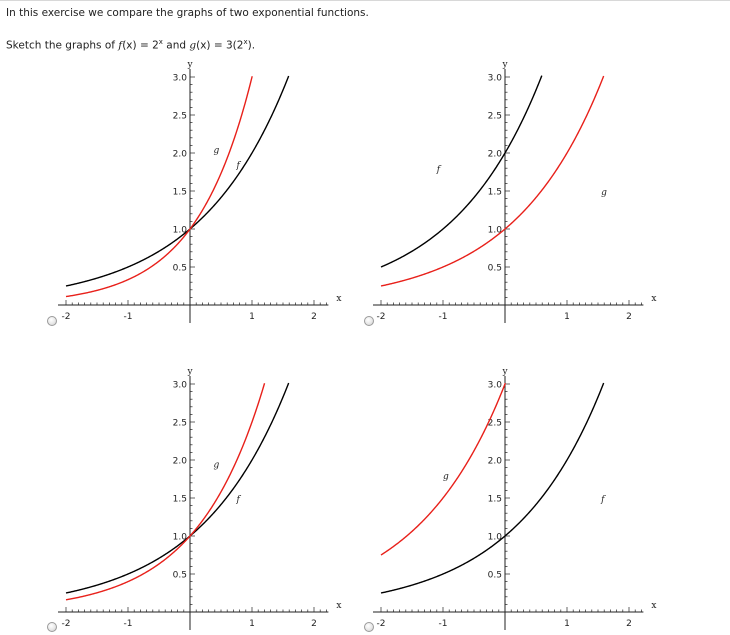 The height and width of the screenshot is (635, 730). Describe the element at coordinates (176, 45) in the screenshot. I see `prompt-conjunction: and` at that location.